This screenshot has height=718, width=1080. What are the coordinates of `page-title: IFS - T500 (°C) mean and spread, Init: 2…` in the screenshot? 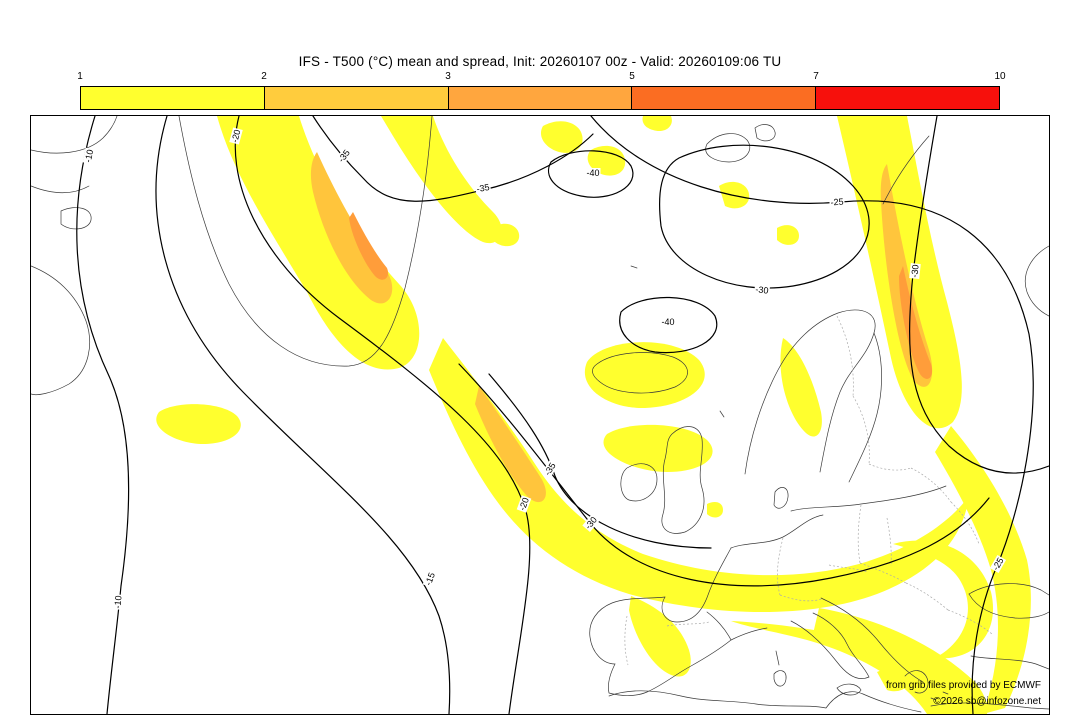 It's located at (540, 61).